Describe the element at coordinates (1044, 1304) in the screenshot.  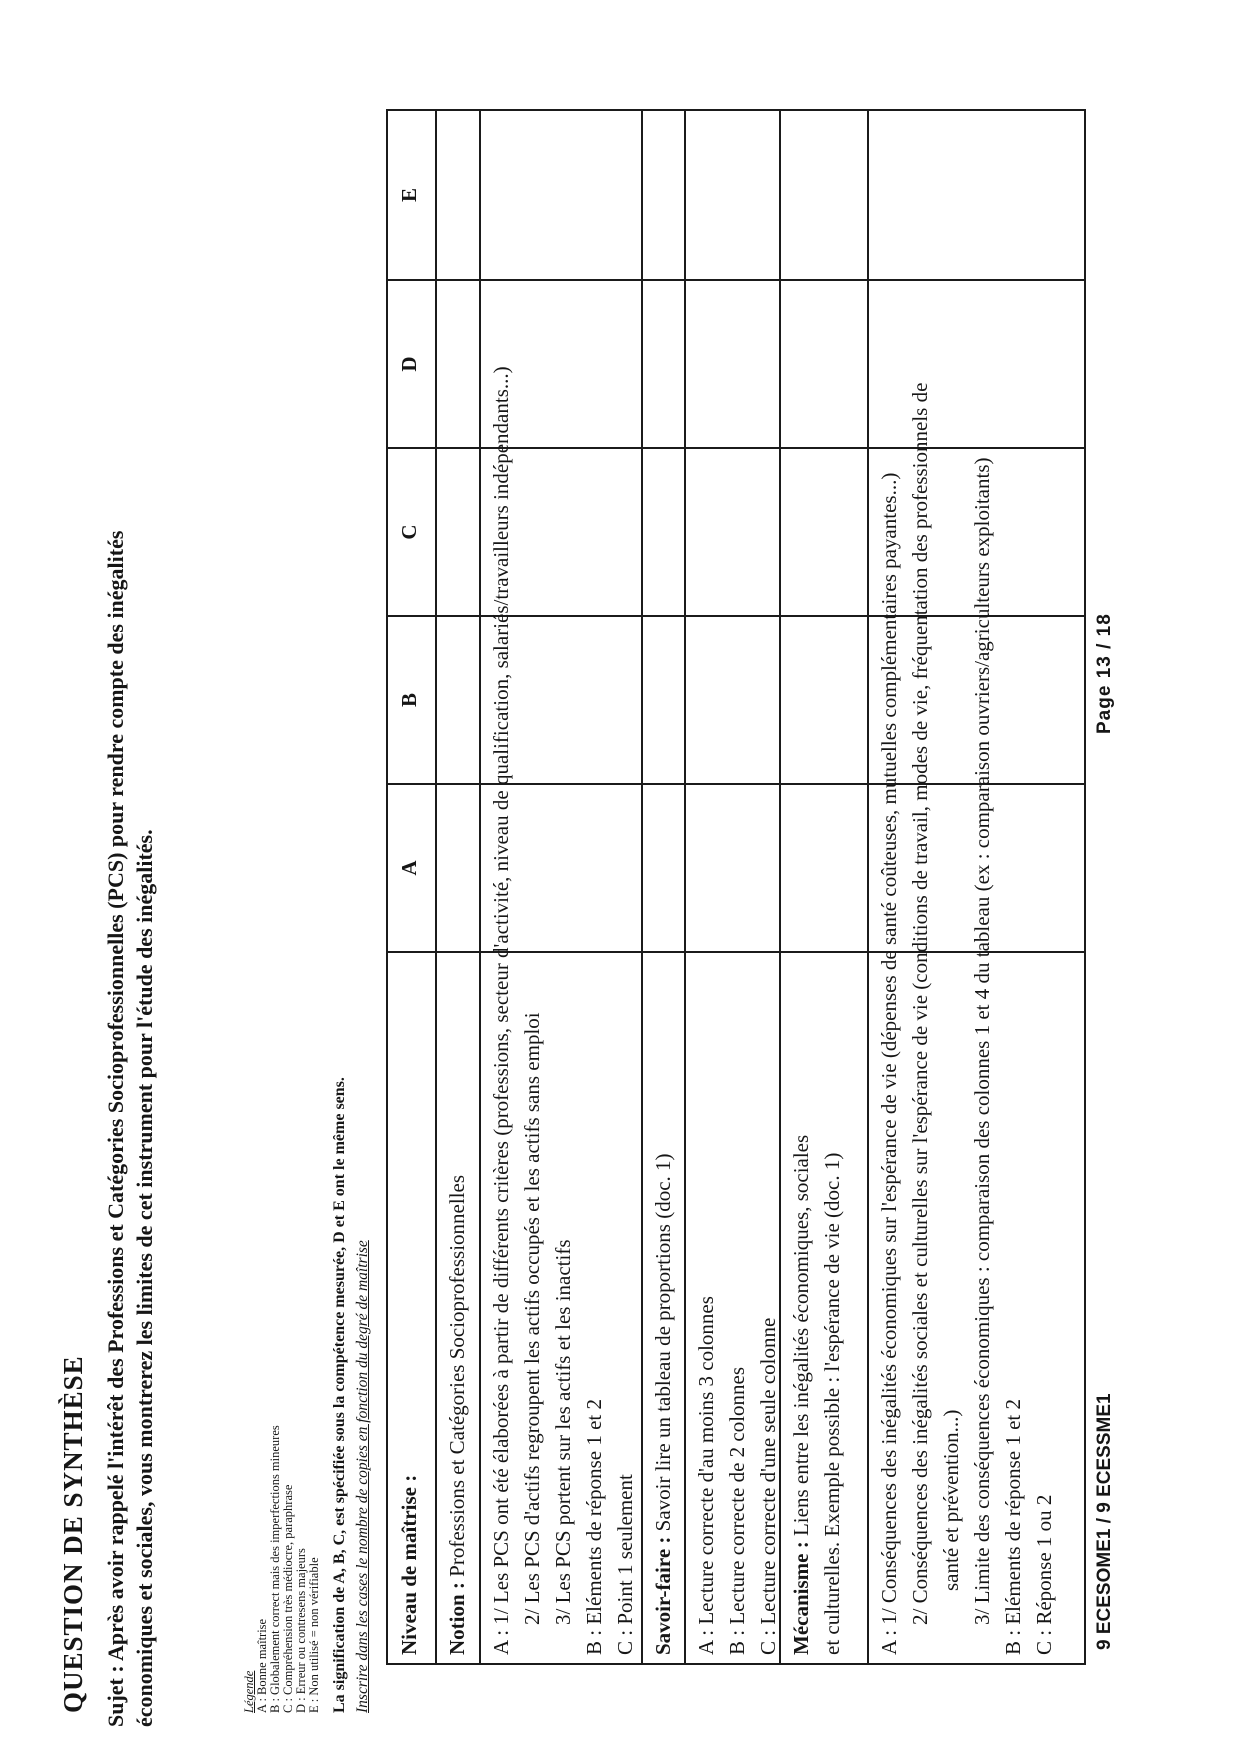
I see `row-label-line: C : Réponse 1 ou 2` at that location.